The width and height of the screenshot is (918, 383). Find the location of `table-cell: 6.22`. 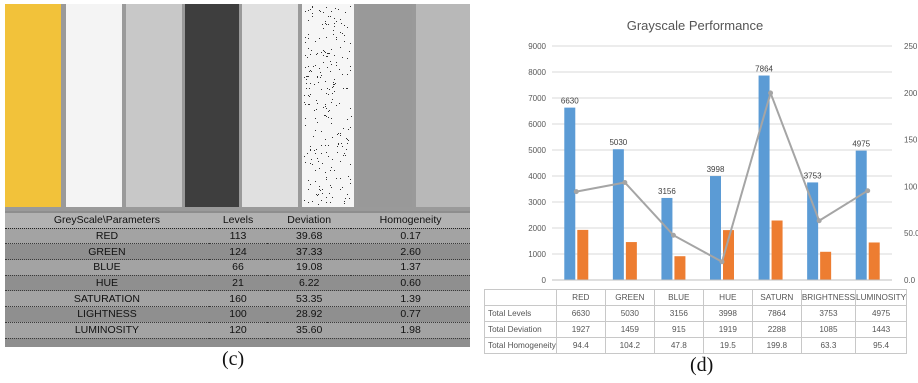

table-cell: 6.22 is located at coordinates (309, 283).